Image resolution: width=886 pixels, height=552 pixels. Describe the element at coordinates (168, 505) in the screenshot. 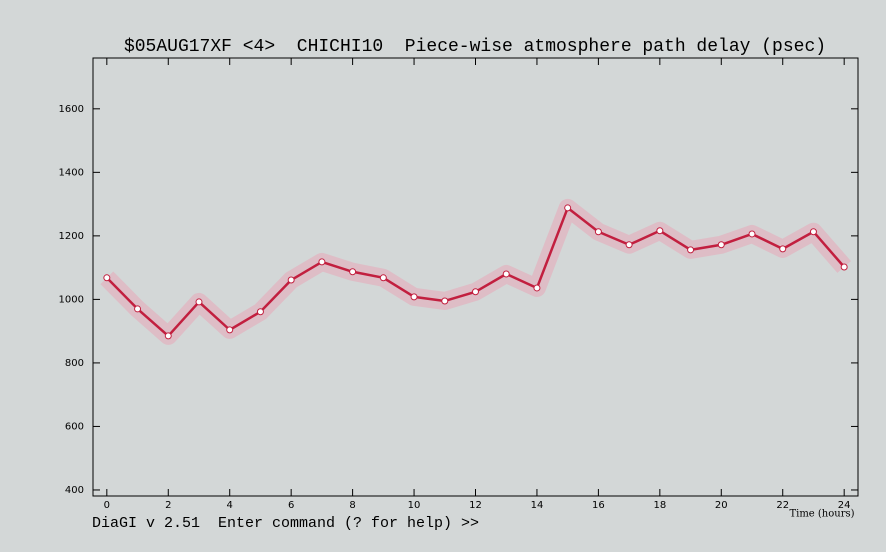

I see `x-tick-label: 2` at that location.